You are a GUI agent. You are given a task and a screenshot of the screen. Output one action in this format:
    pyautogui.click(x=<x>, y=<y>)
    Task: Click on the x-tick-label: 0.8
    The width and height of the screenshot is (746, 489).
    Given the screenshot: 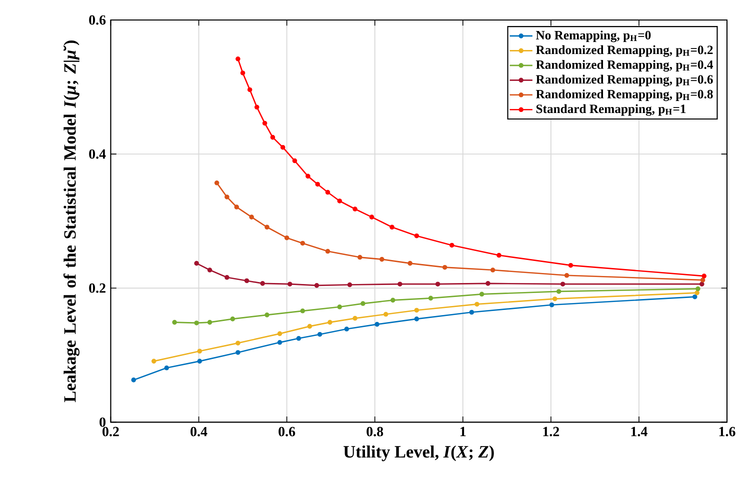 What is the action you would take?
    pyautogui.click(x=375, y=431)
    